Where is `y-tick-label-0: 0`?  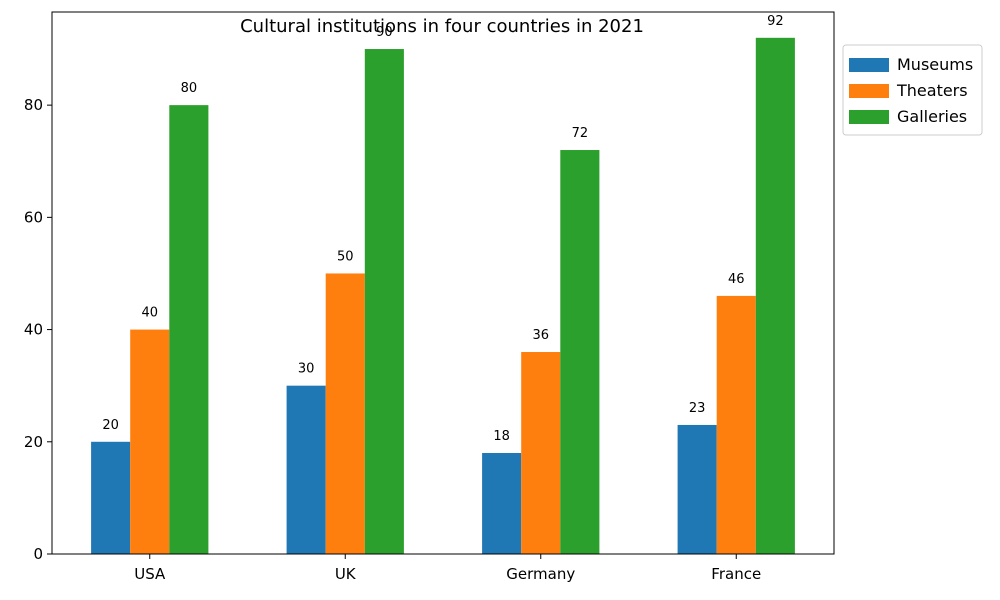
y-tick-label-0: 0 is located at coordinates (38, 554).